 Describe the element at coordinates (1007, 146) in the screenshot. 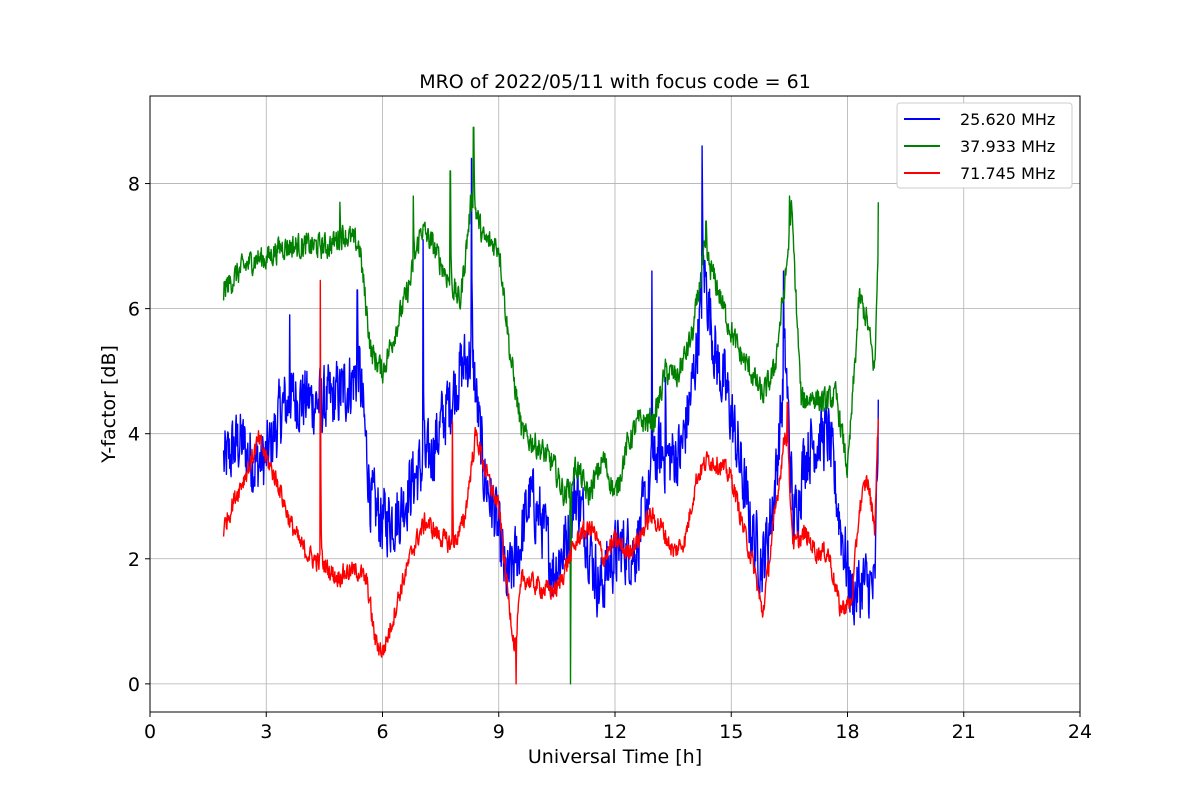

I see `legend-label: 37.933 MHz` at that location.